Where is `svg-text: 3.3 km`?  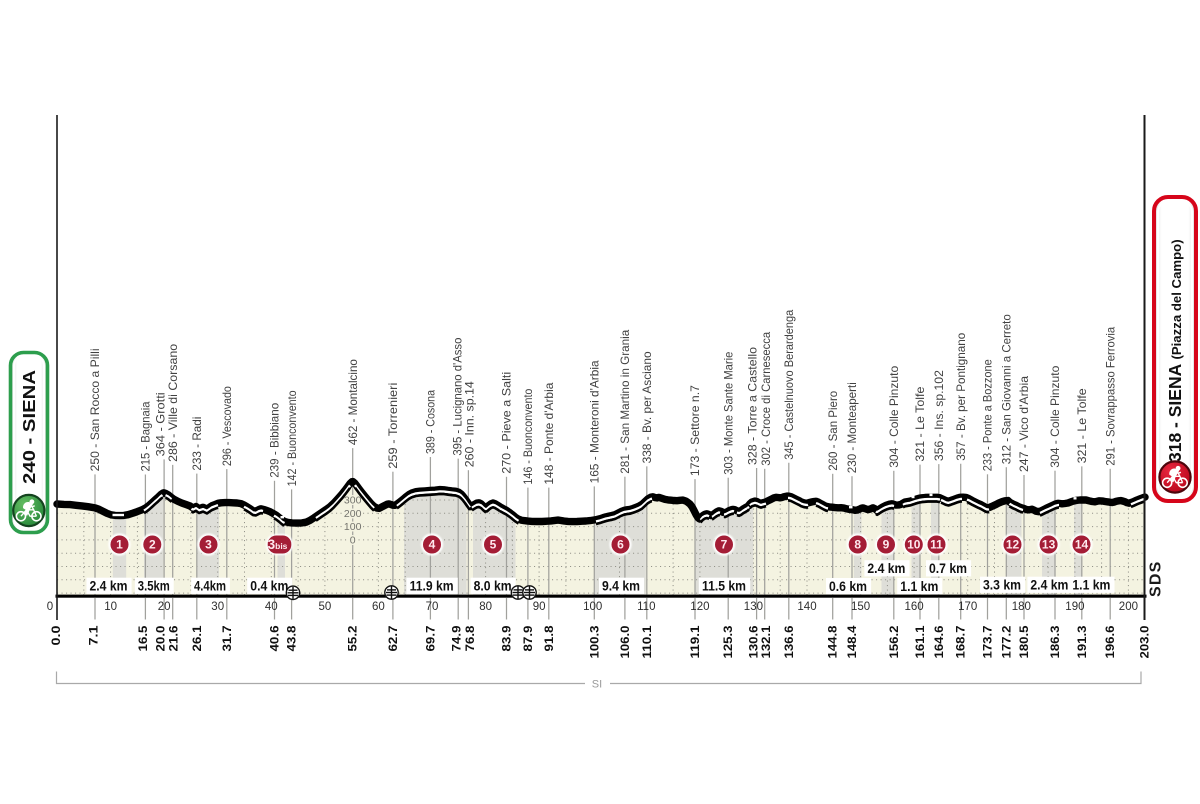
svg-text: 3.3 km is located at coordinates (1002, 585).